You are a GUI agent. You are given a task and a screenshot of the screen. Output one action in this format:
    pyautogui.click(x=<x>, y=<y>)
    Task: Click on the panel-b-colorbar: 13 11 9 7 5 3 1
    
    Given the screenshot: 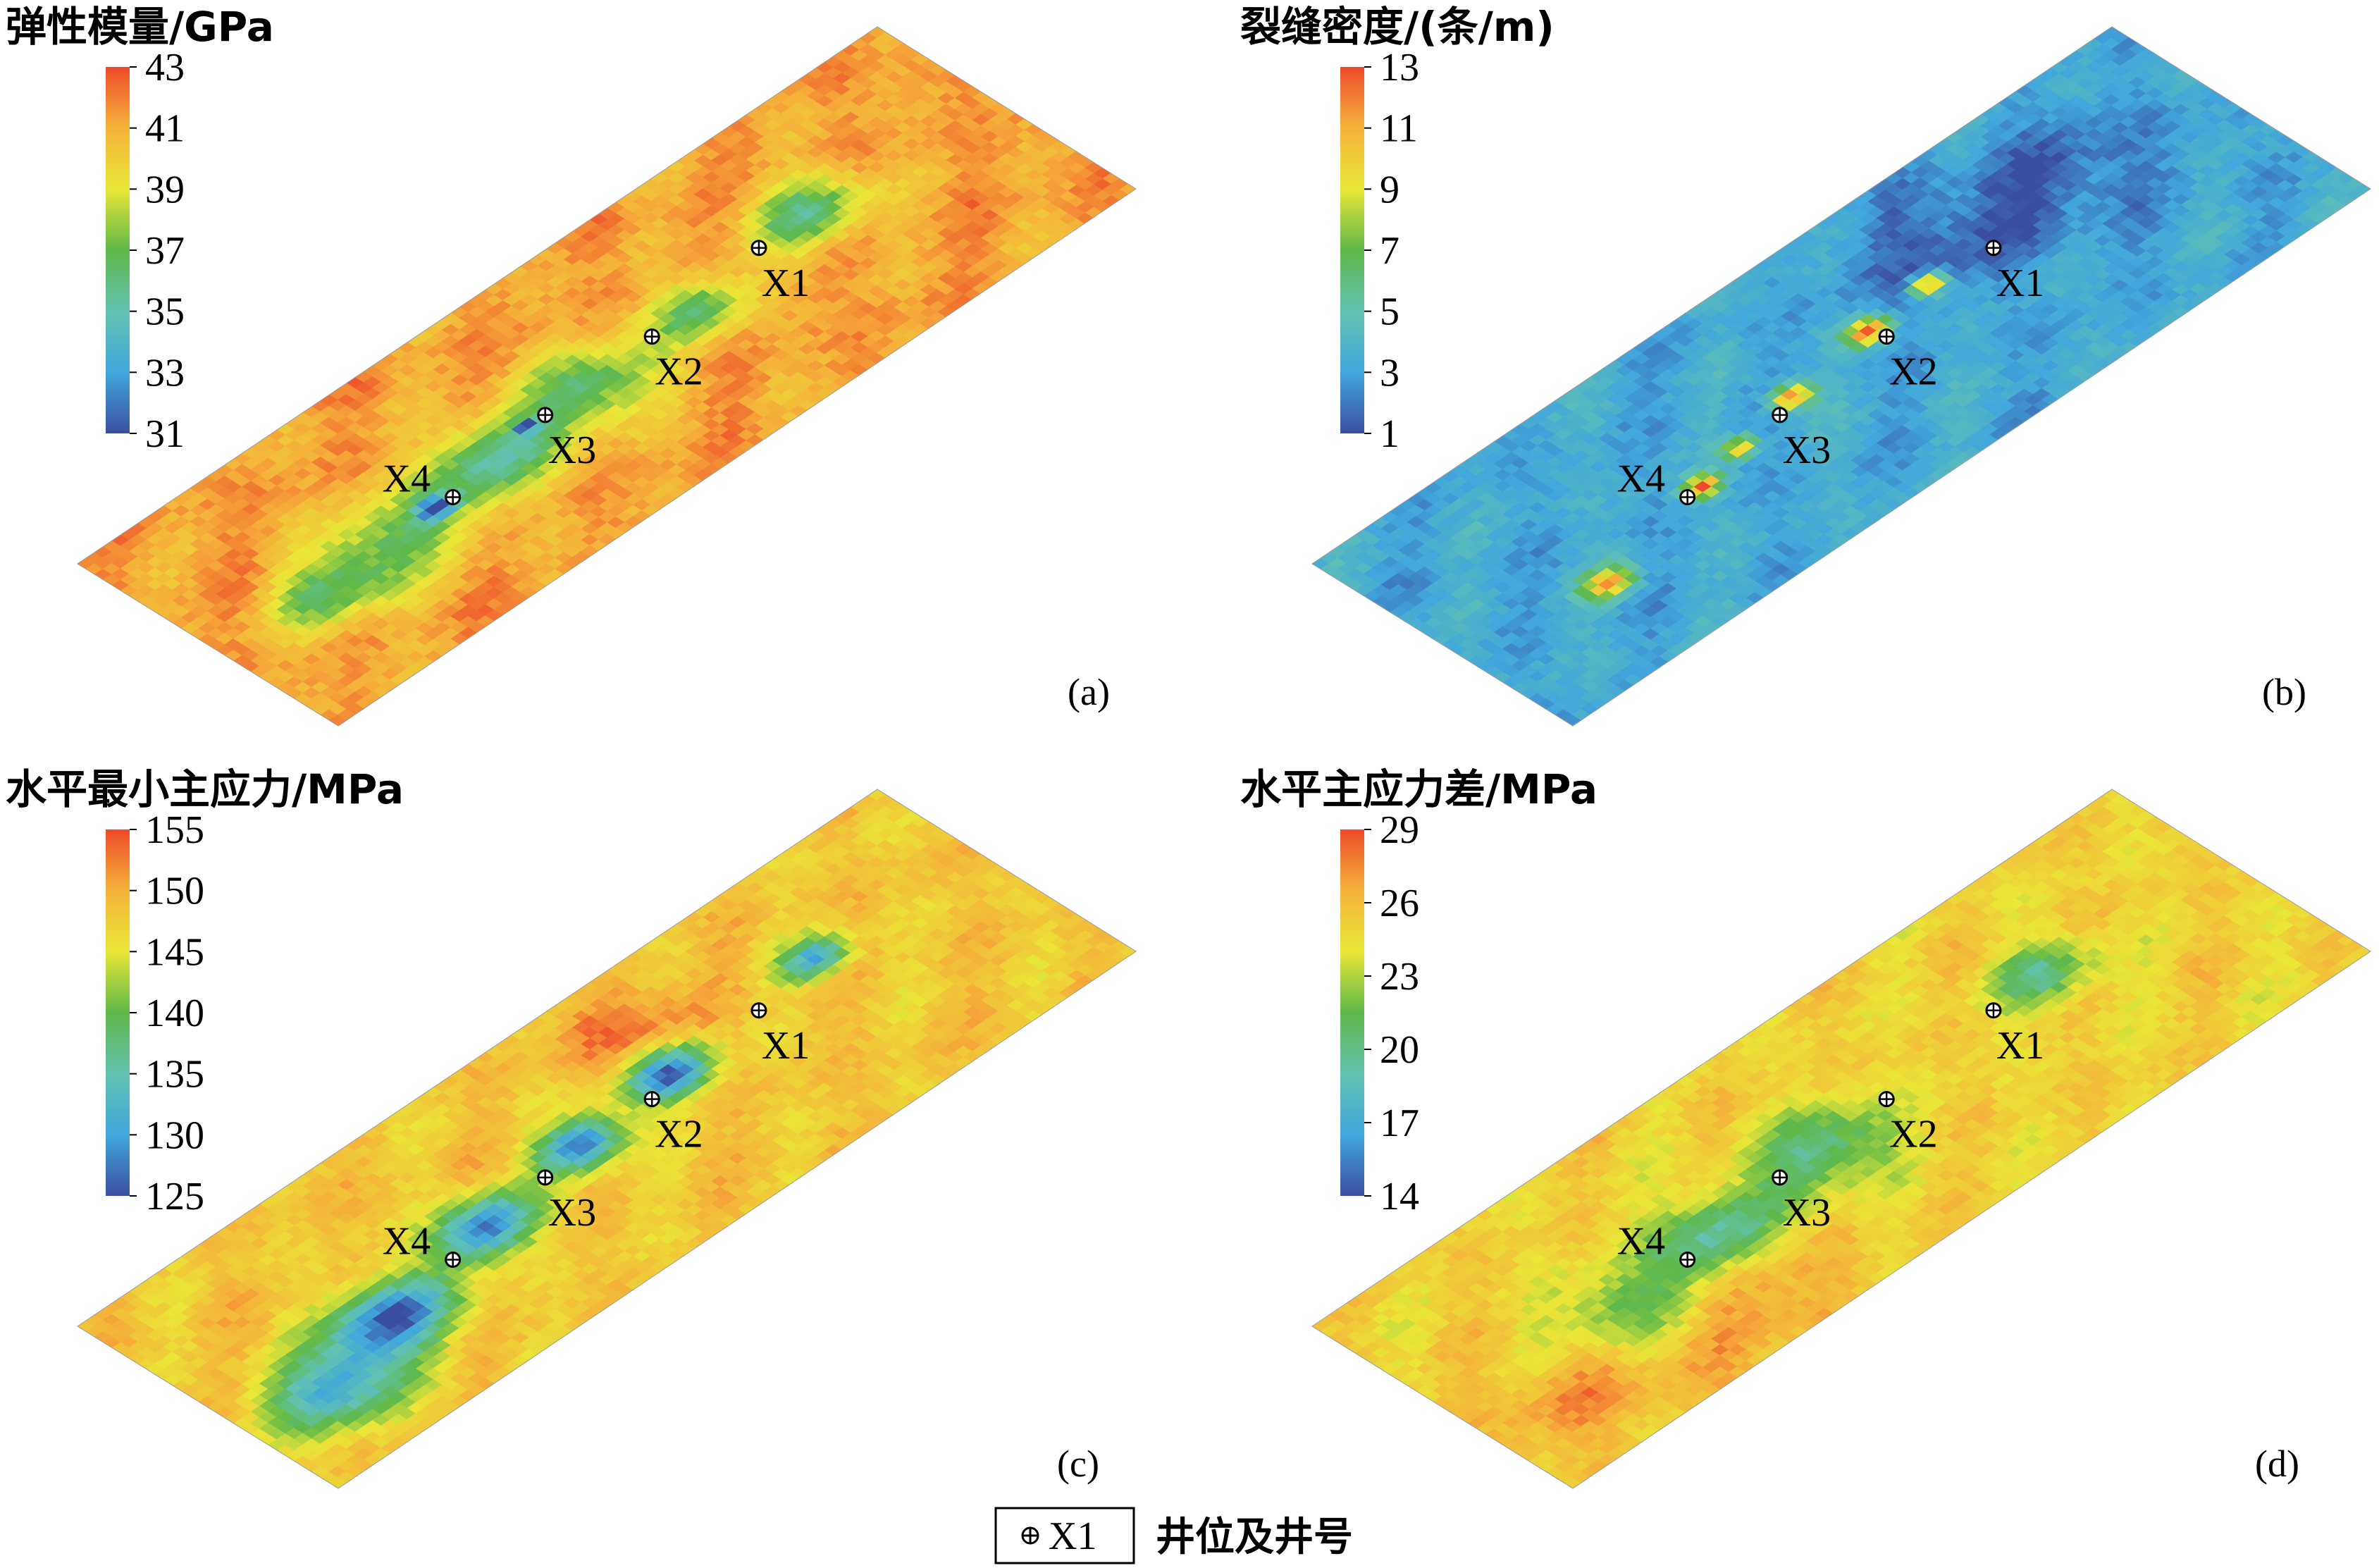 What is the action you would take?
    pyautogui.click(x=1379, y=251)
    